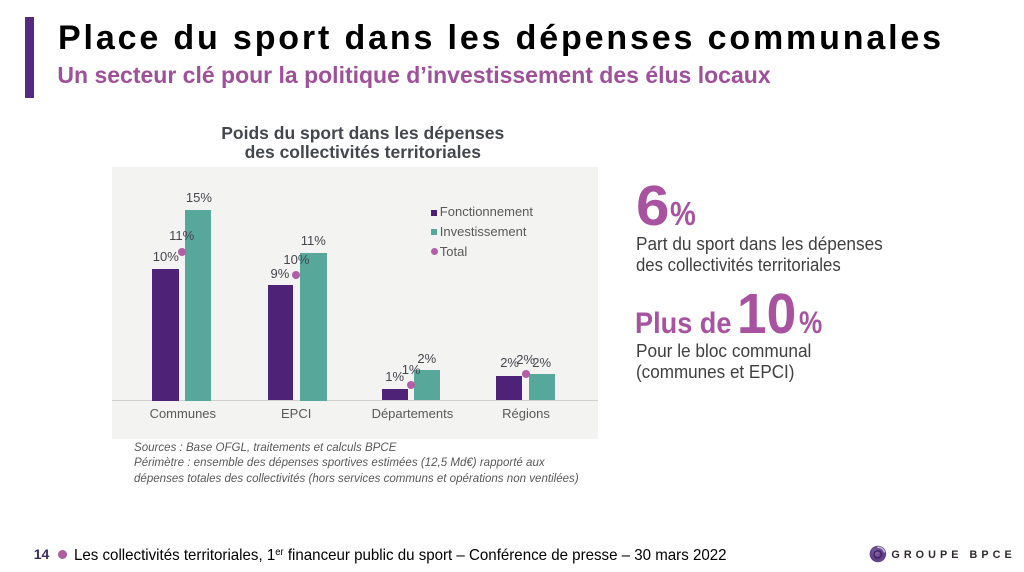 The width and height of the screenshot is (1024, 572). What do you see at coordinates (953, 555) in the screenshot?
I see `svg-text: GROUPE BPCE` at bounding box center [953, 555].